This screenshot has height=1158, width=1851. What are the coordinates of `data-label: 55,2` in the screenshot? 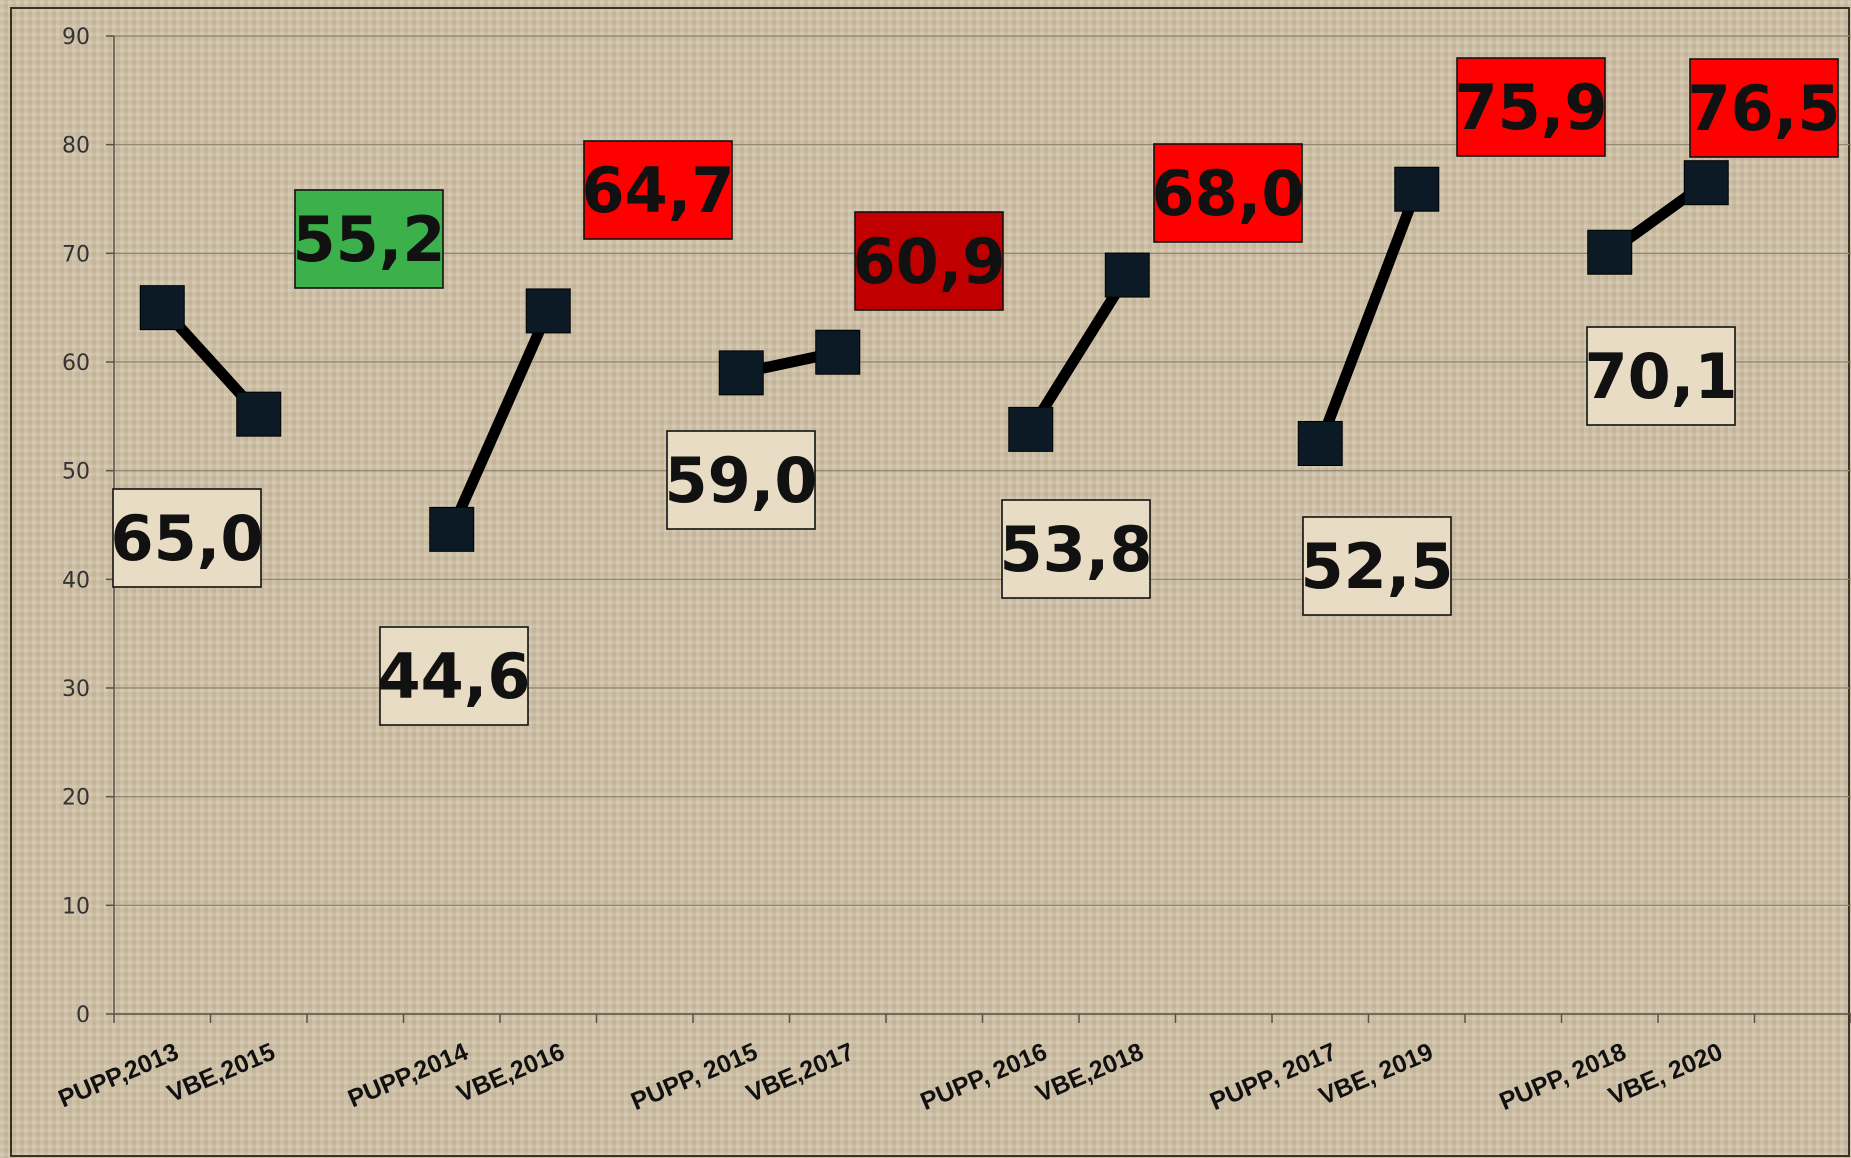 It's located at (369, 239).